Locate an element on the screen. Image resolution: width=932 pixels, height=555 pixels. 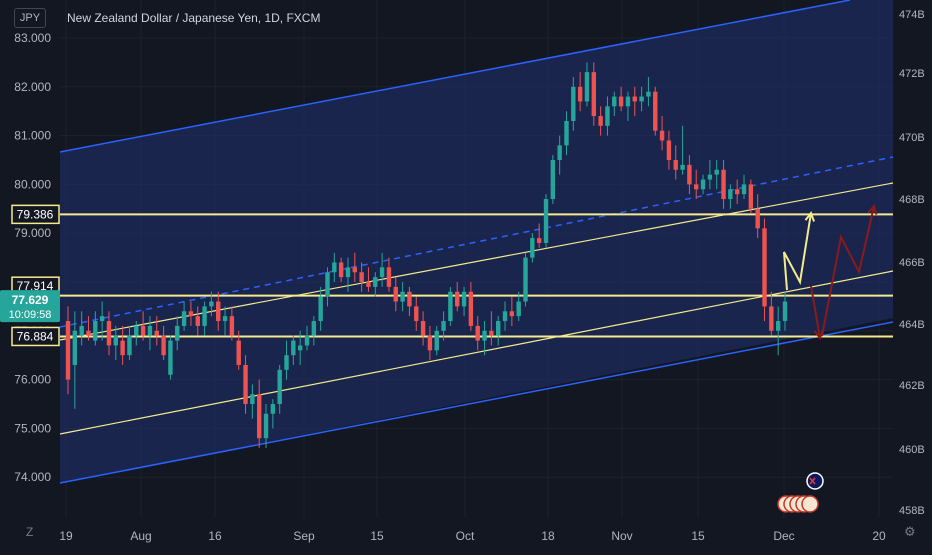
zoom-button: Z is located at coordinates (30, 532).